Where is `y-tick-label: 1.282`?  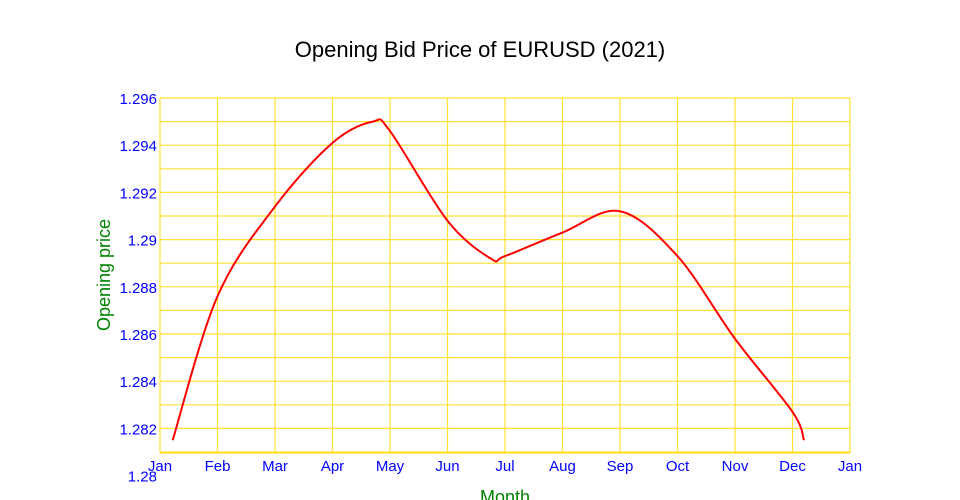
y-tick-label: 1.282 is located at coordinates (138, 429).